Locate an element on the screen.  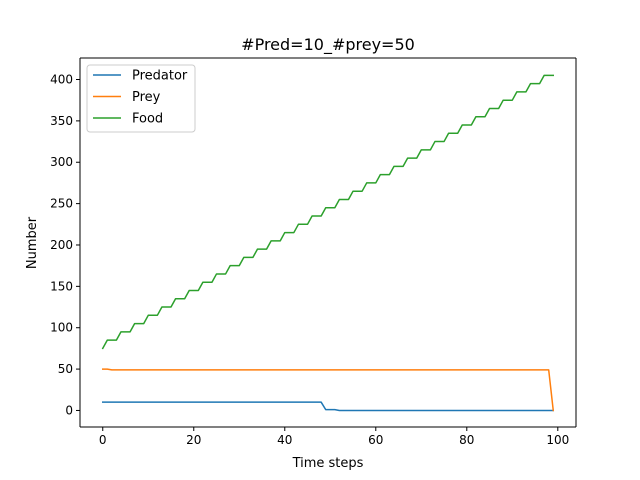
x-axis-label: Time steps is located at coordinates (328, 463).